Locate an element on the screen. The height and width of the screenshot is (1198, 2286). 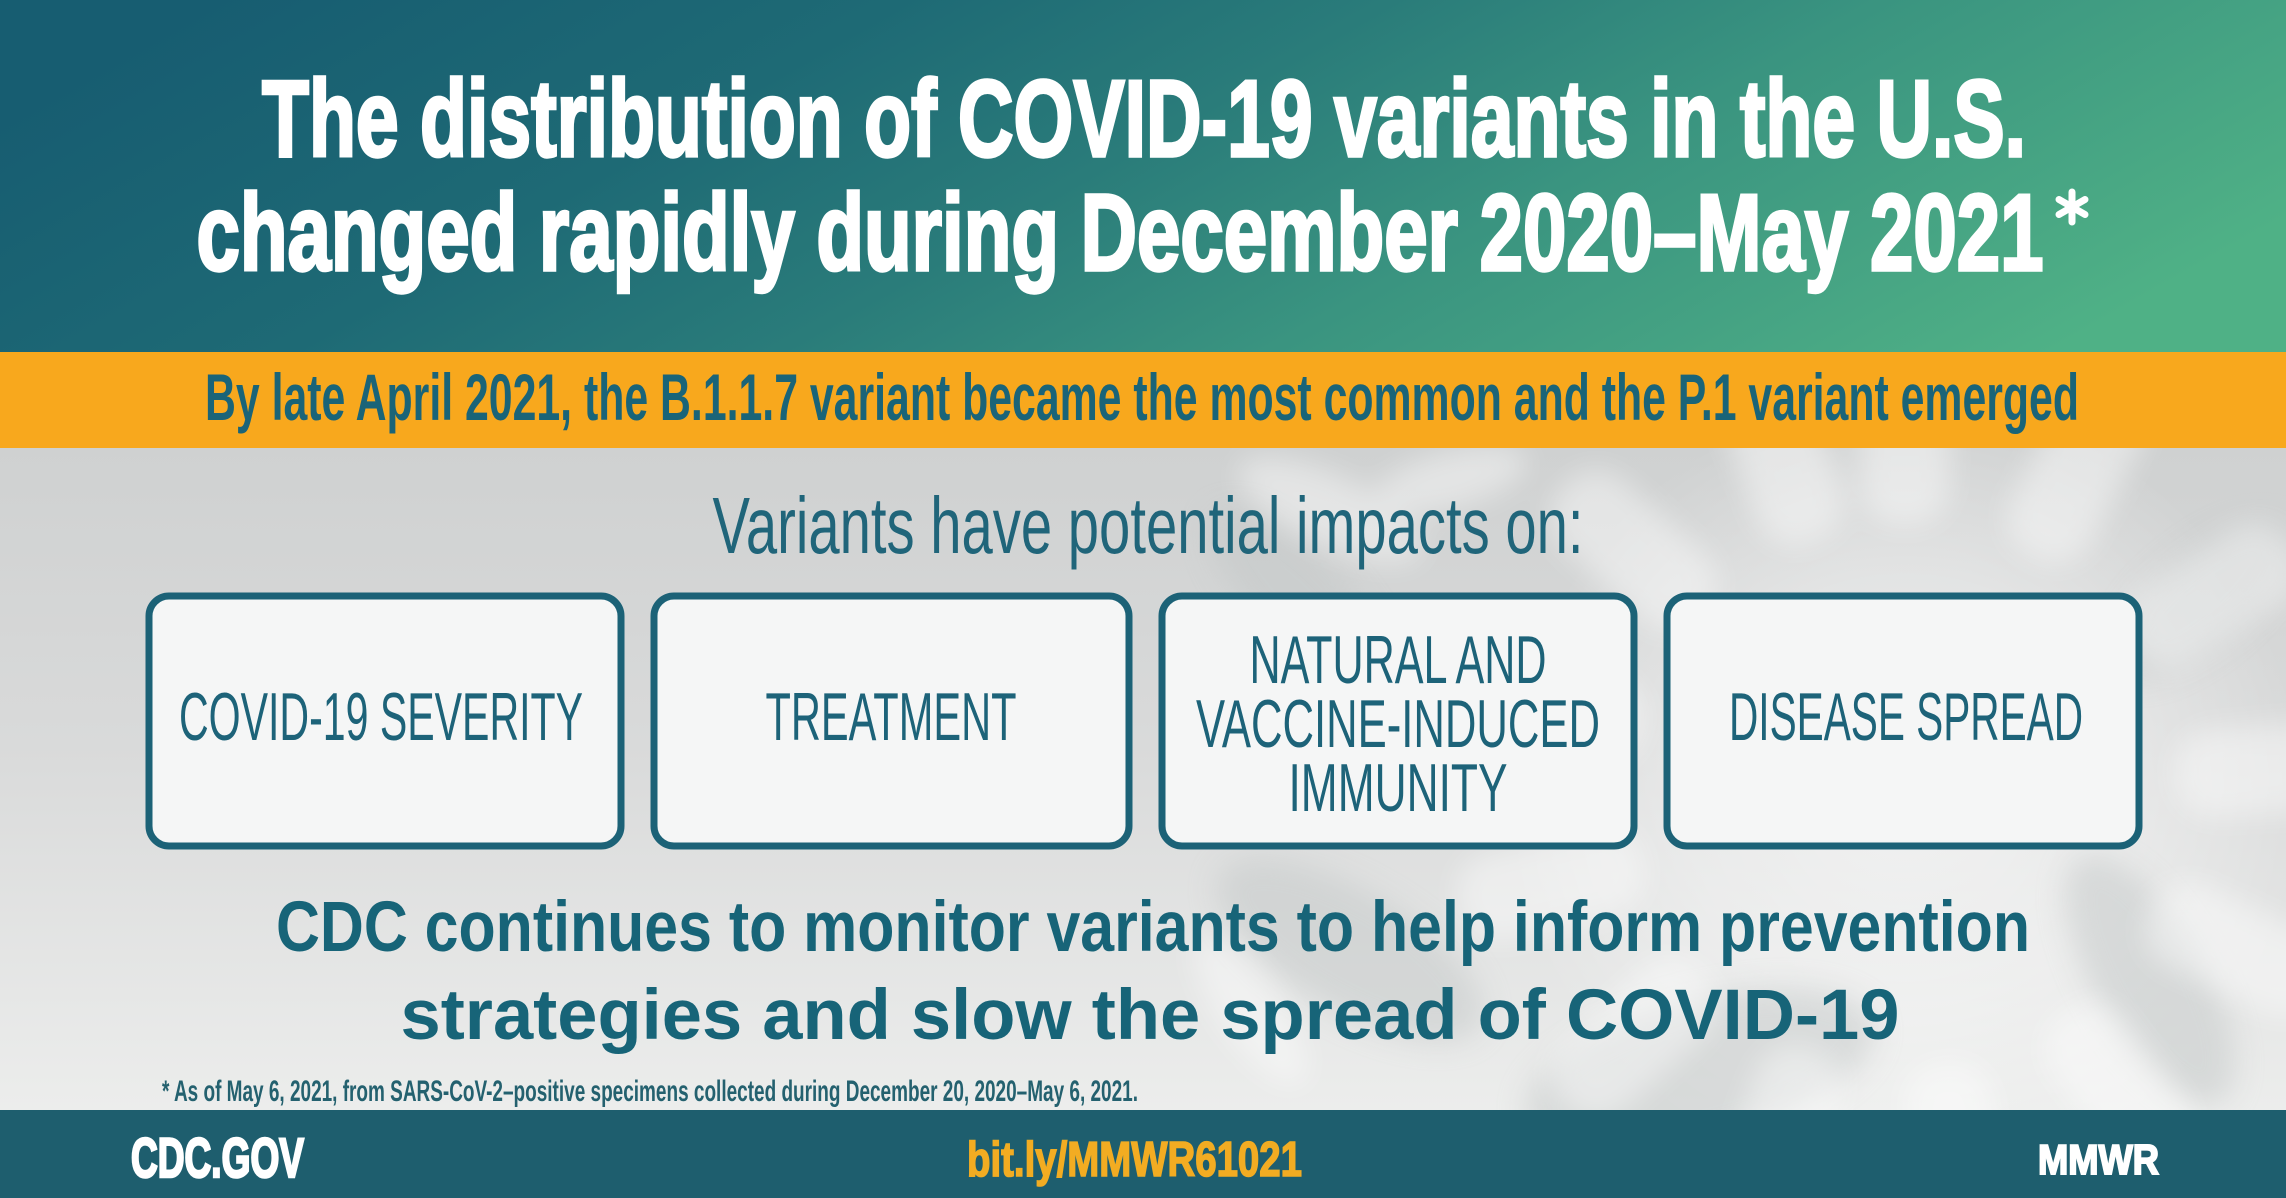
svg-text: DISEASE SPREAD is located at coordinates (1906, 717).